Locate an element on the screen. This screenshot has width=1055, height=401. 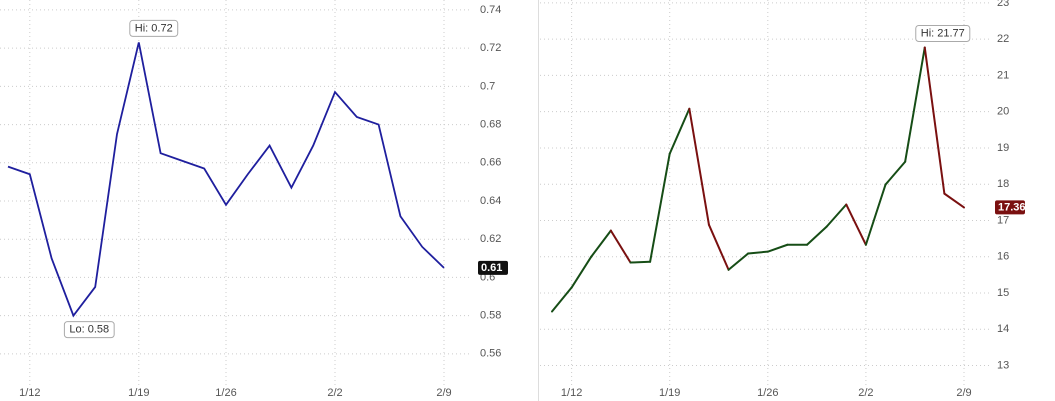
y-tick-label: 17 is located at coordinates (1003, 220).